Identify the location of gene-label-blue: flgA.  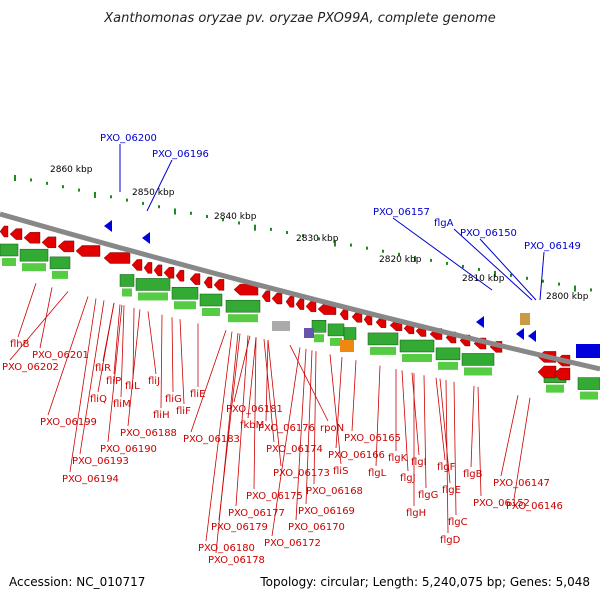
(444, 223).